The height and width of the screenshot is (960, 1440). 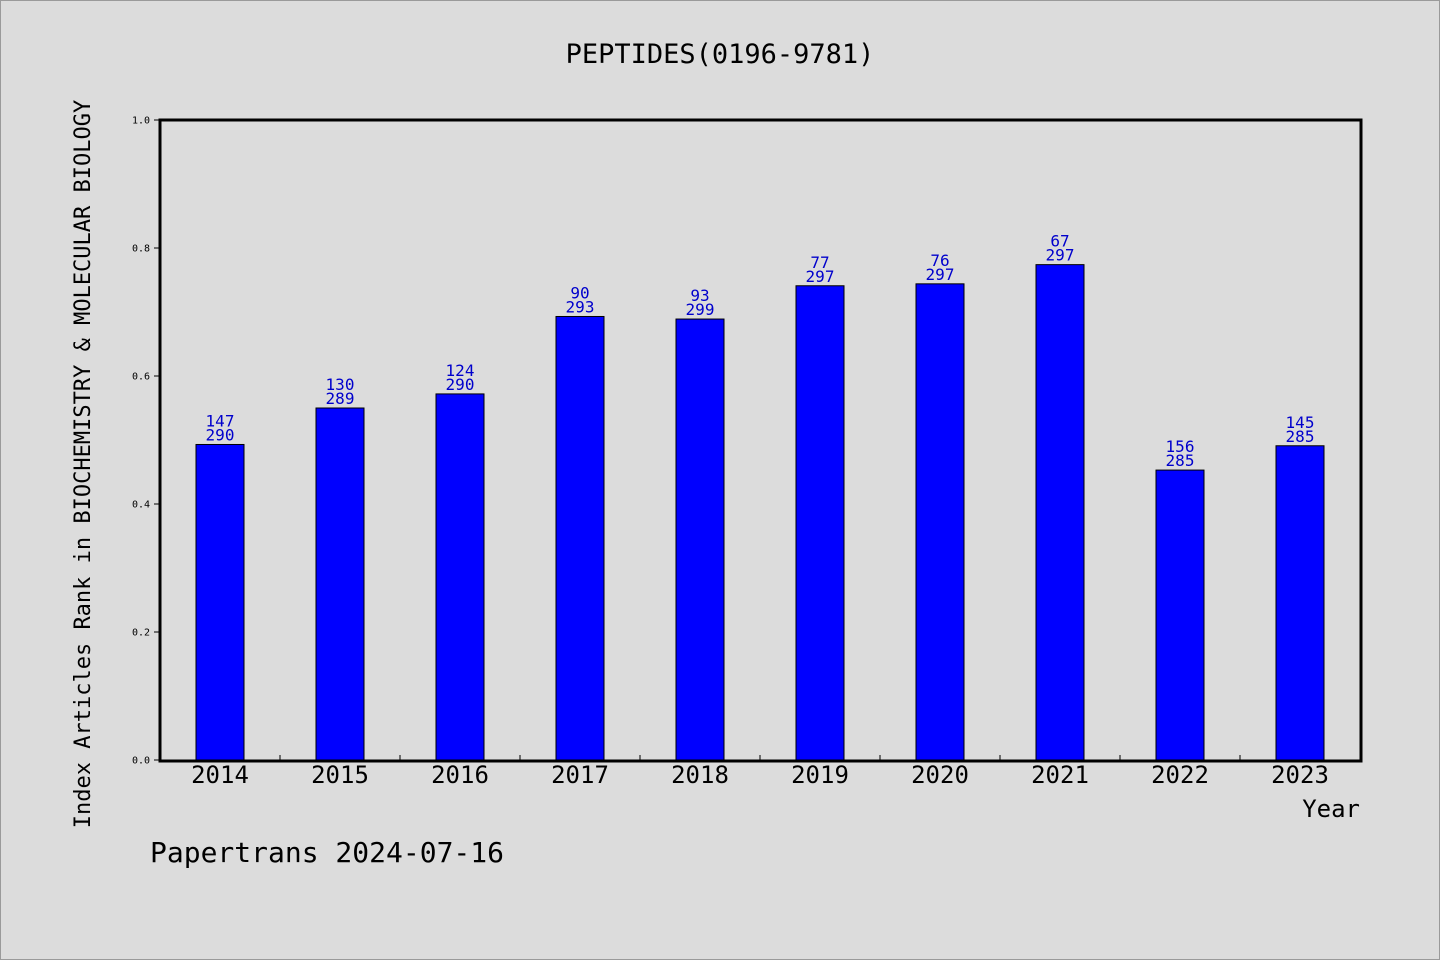 I want to click on y-tick-label-0: 0.0, so click(x=141, y=761).